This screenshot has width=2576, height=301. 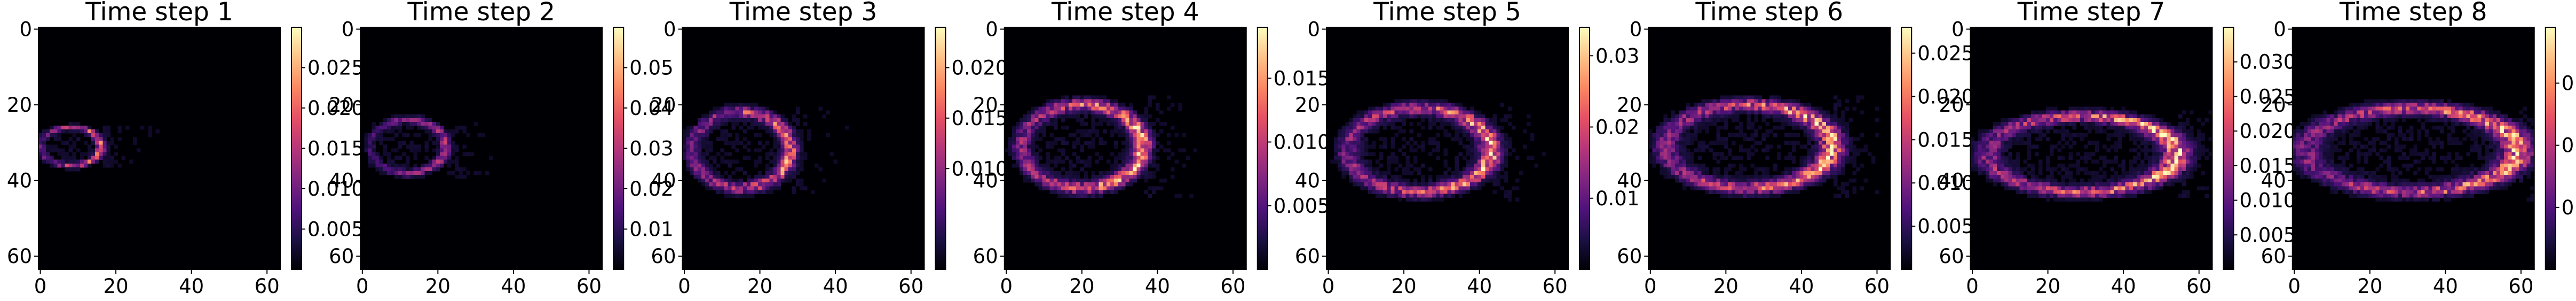 I want to click on colorbar-tick-label: 0.04, so click(x=651, y=108).